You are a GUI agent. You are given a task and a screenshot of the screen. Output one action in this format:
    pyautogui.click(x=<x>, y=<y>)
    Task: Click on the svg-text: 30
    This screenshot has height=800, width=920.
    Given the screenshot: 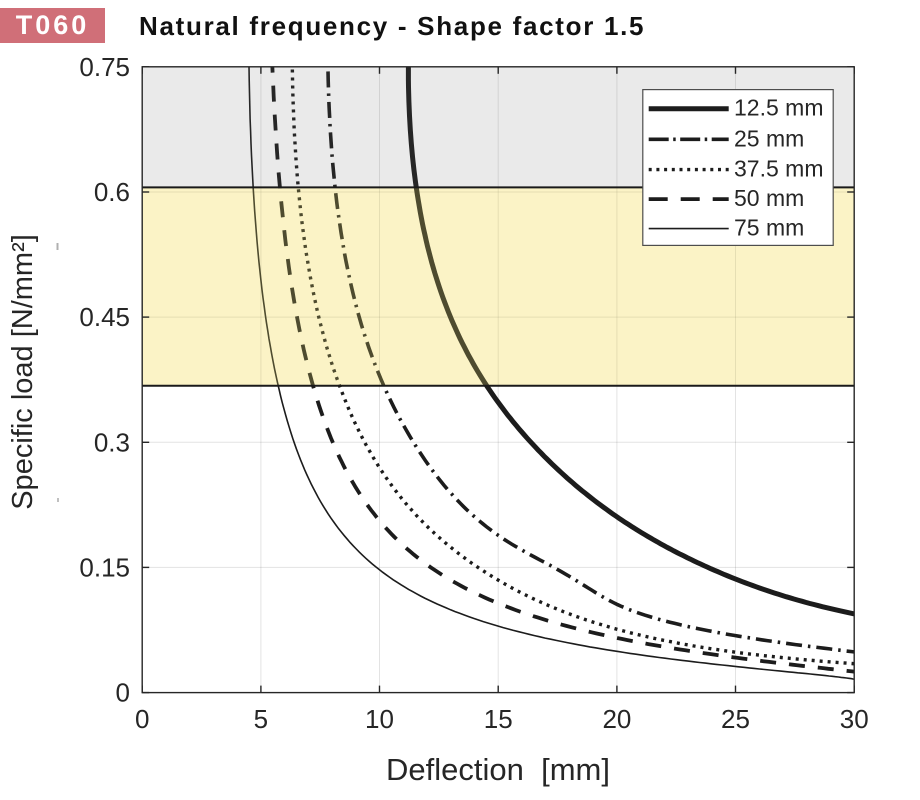 What is the action you would take?
    pyautogui.click(x=854, y=719)
    